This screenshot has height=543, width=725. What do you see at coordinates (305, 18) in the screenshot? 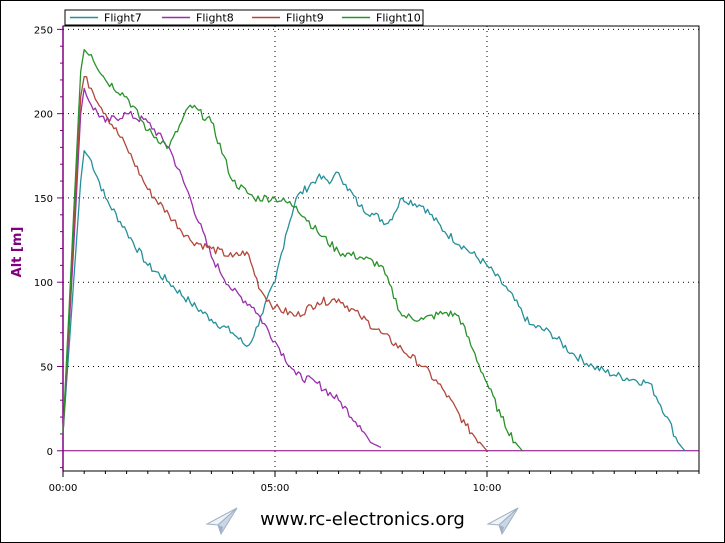
I see `legend-label: Flight9` at bounding box center [305, 18].